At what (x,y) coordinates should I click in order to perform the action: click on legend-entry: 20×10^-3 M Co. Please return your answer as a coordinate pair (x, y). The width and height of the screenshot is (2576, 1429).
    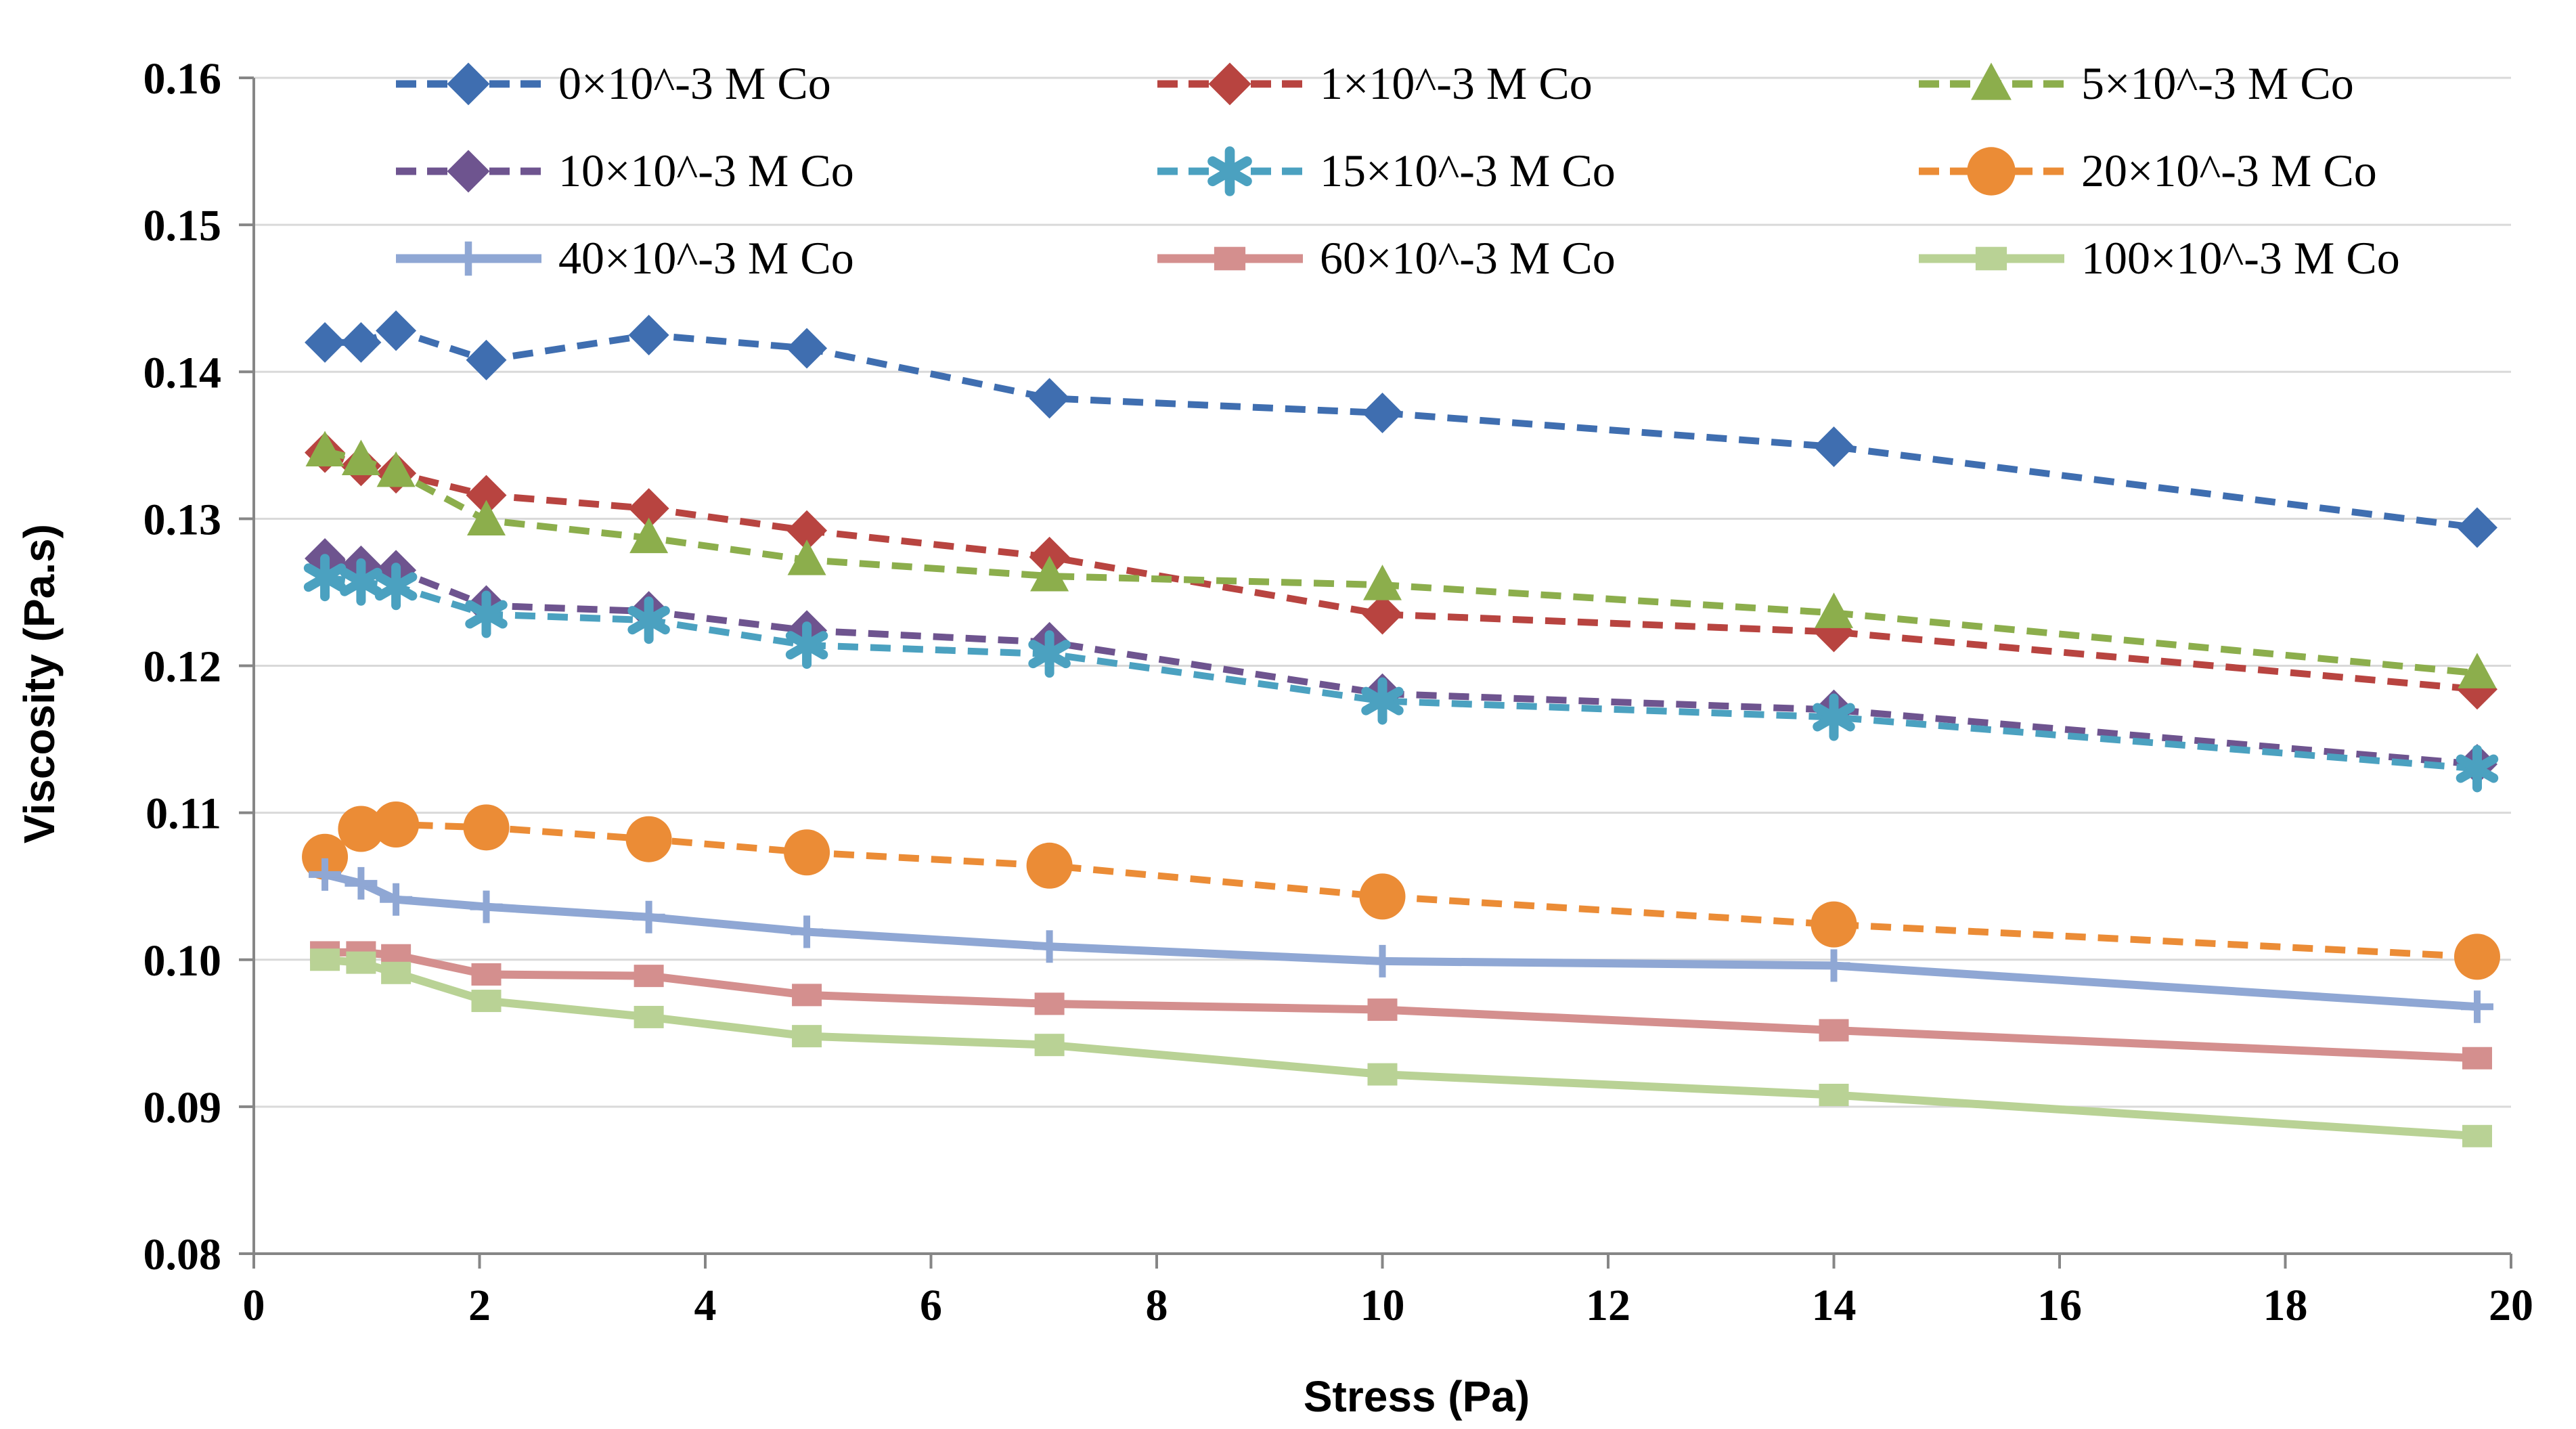
    Looking at the image, I should click on (2148, 170).